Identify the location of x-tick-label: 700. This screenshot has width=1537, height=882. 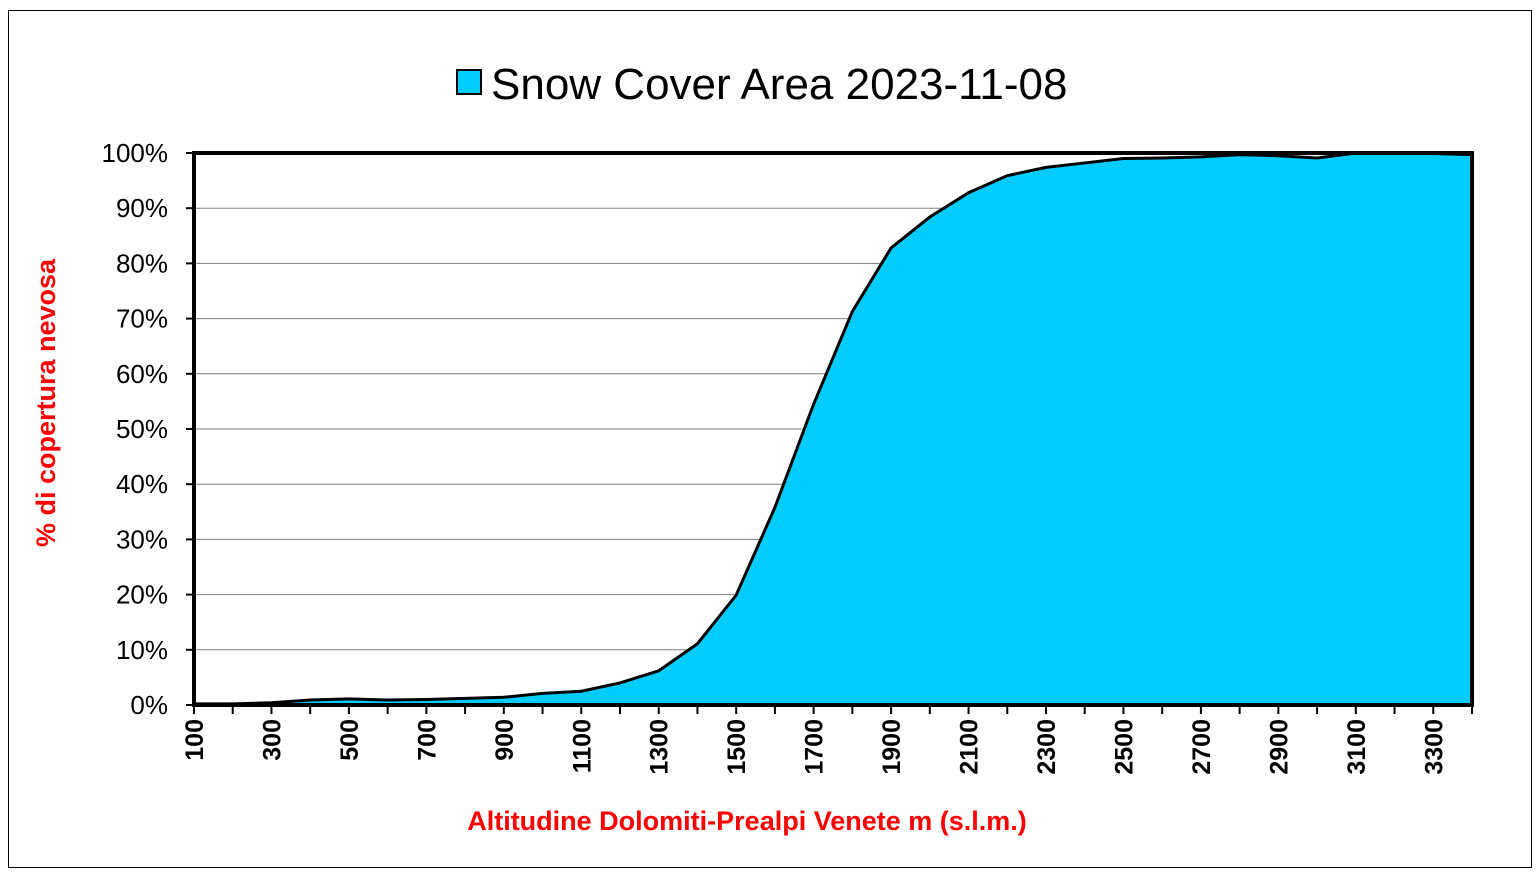
(427, 740).